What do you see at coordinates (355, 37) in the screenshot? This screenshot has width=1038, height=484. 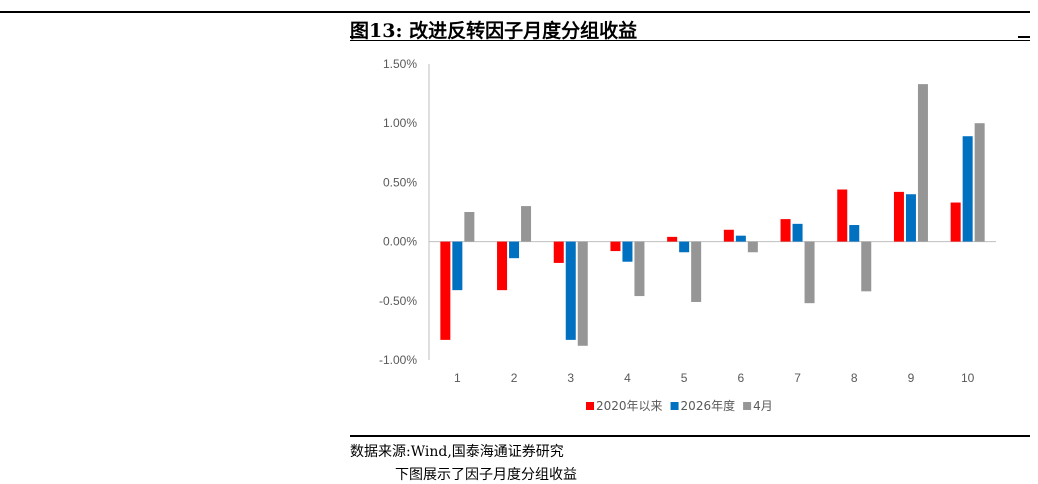 I see `title-left-mark` at bounding box center [355, 37].